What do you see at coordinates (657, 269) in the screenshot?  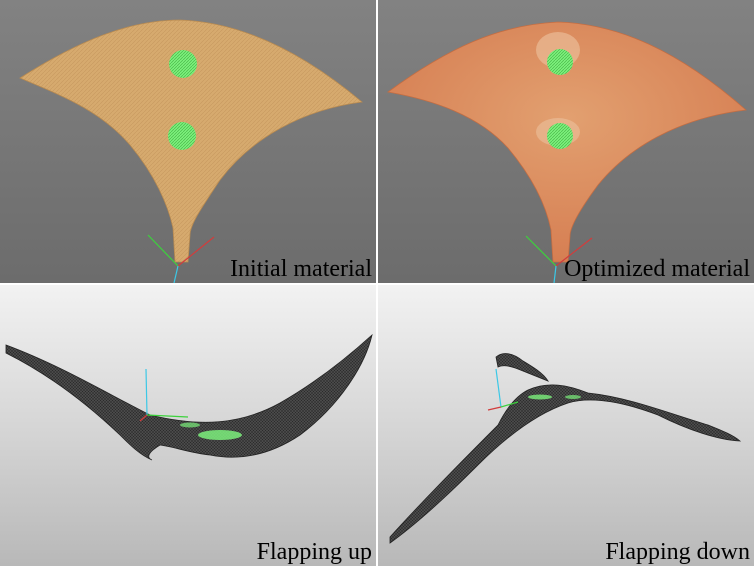 I see `caption-optimized-material: Optimized material` at bounding box center [657, 269].